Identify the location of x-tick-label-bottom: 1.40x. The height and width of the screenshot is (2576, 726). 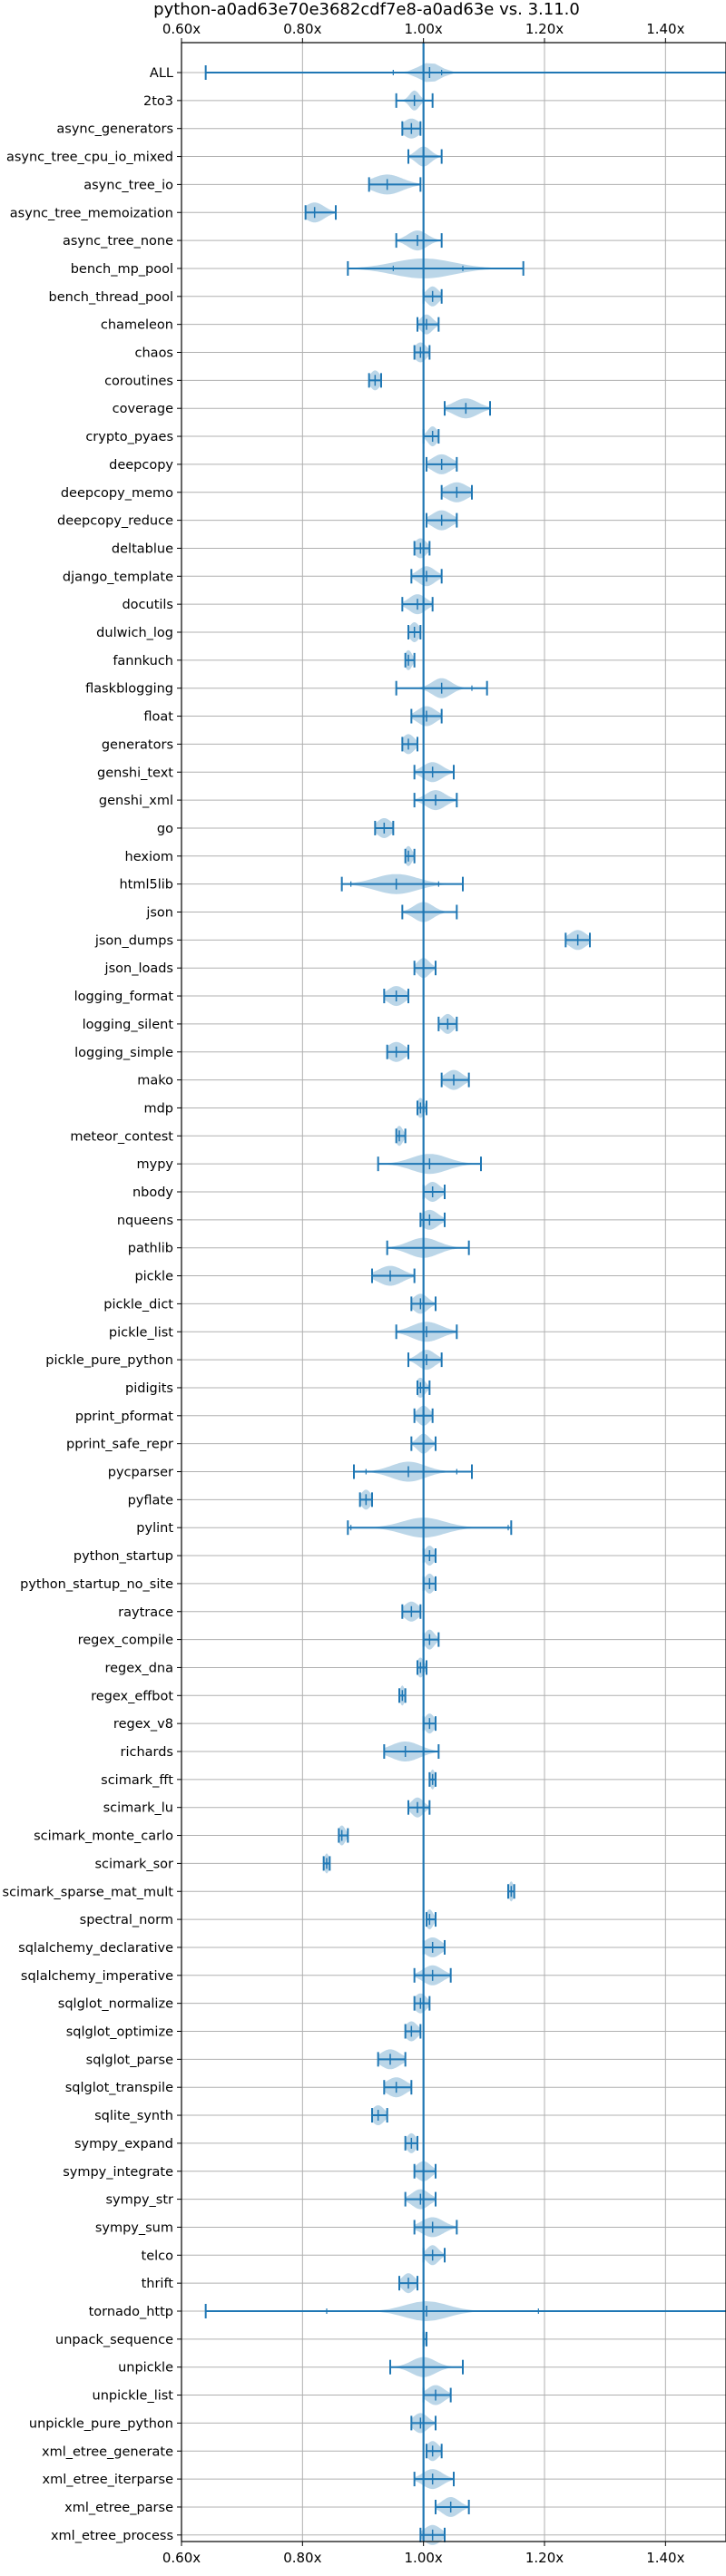
(665, 2558).